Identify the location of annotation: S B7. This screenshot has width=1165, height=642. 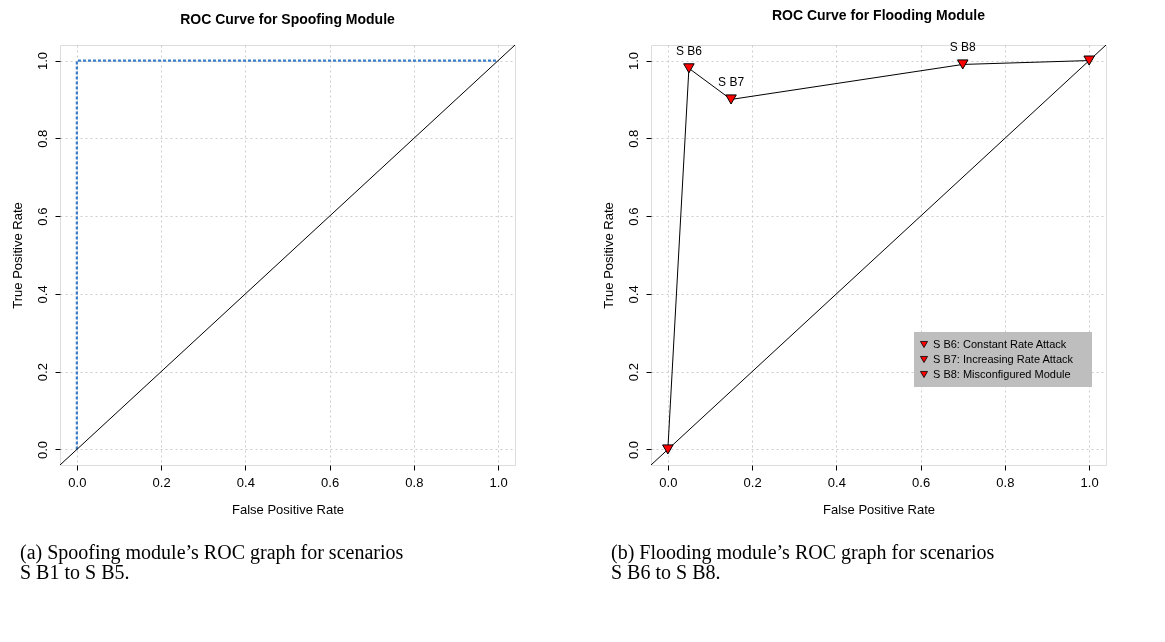
(731, 82).